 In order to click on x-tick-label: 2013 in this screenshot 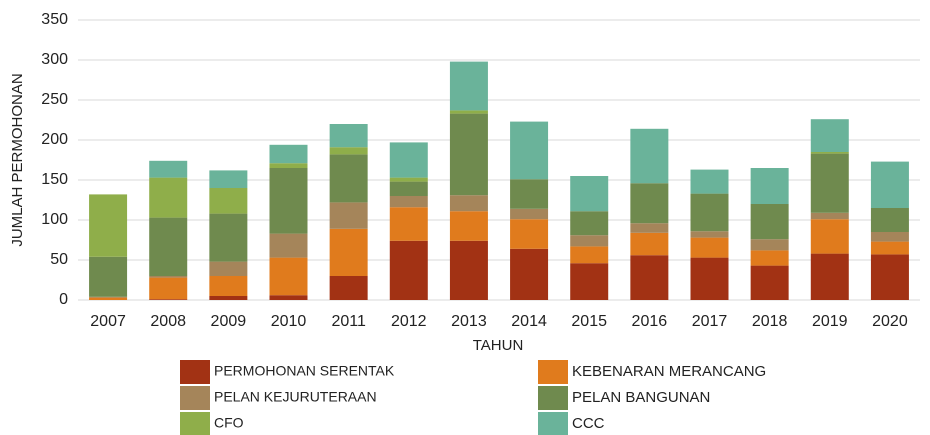, I will do `click(469, 321)`.